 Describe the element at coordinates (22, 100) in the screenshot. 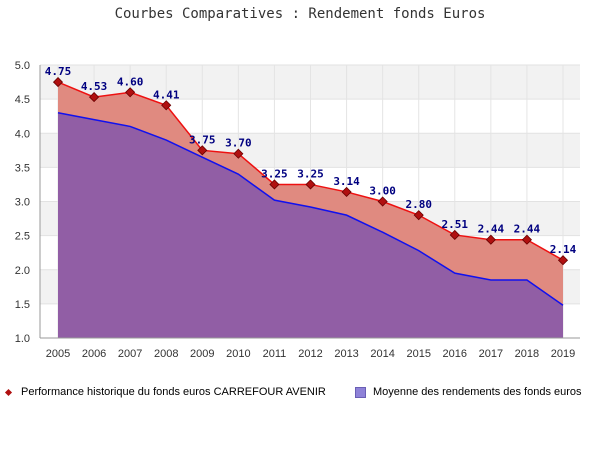

I see `y-tick-label: 4.5` at that location.